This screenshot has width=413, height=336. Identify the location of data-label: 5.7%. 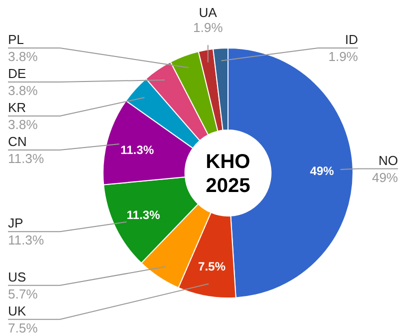
(23, 294).